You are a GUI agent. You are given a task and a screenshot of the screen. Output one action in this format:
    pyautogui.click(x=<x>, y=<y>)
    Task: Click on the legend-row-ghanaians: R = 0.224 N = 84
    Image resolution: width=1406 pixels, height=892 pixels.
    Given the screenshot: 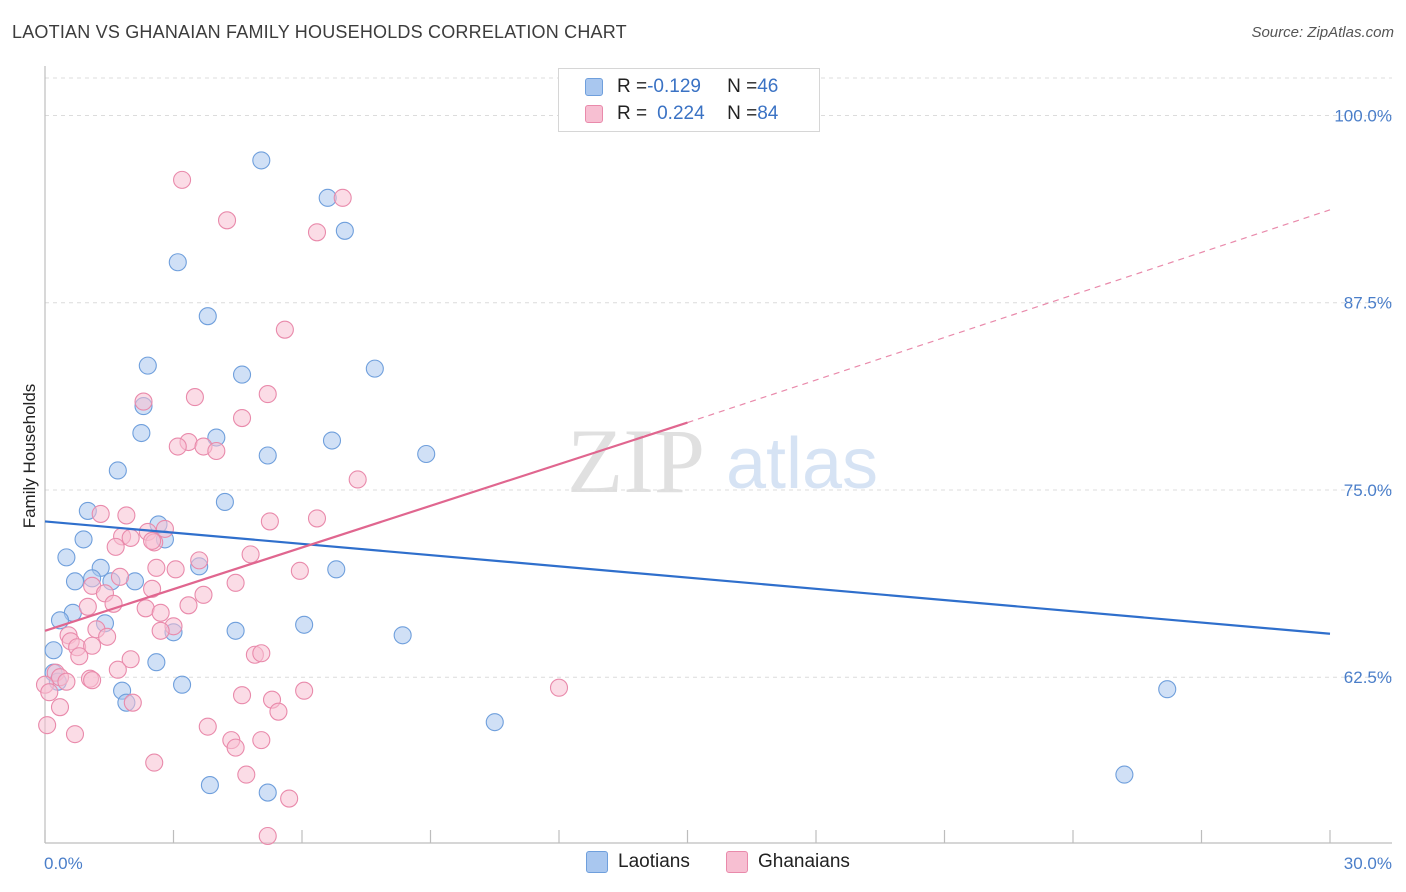 What is the action you would take?
    pyautogui.click(x=668, y=114)
    